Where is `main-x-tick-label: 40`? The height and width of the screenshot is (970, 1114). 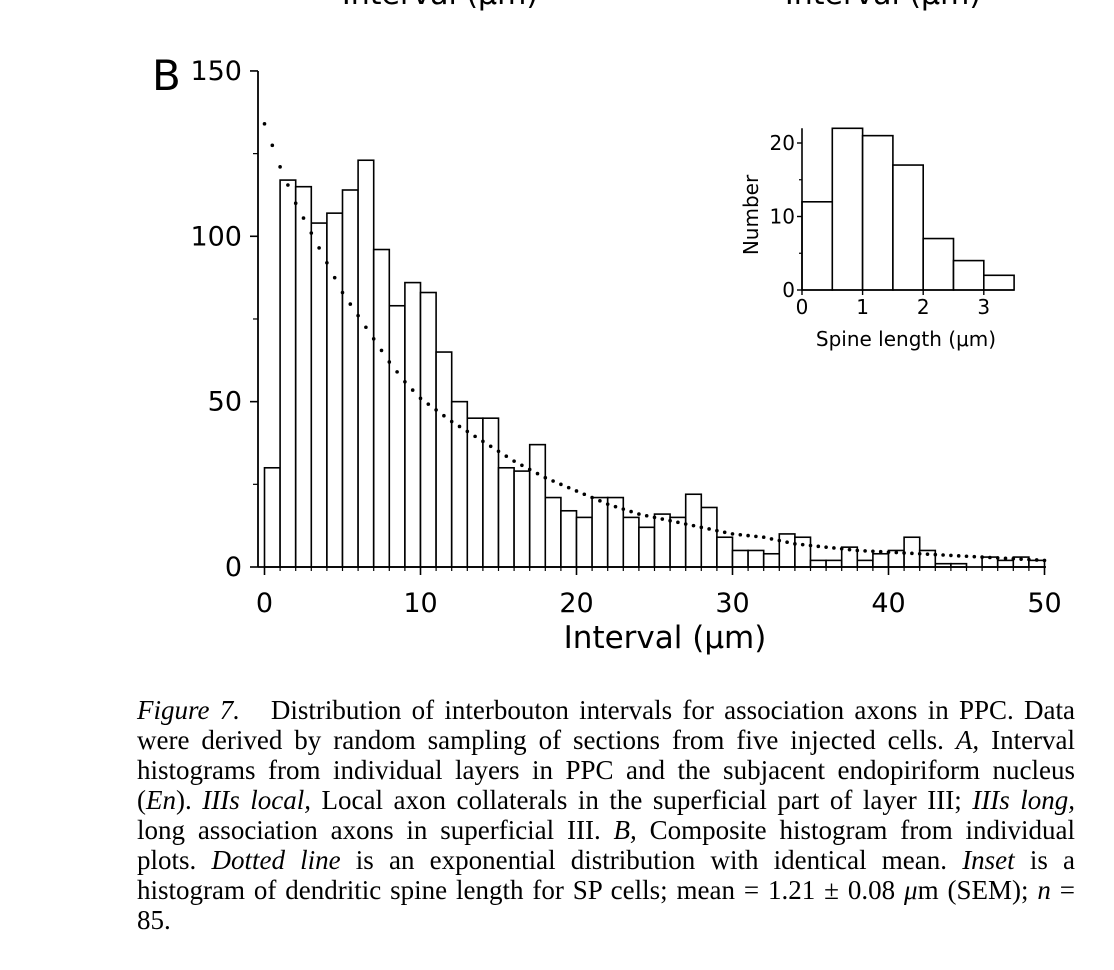
main-x-tick-label: 40 is located at coordinates (888, 603).